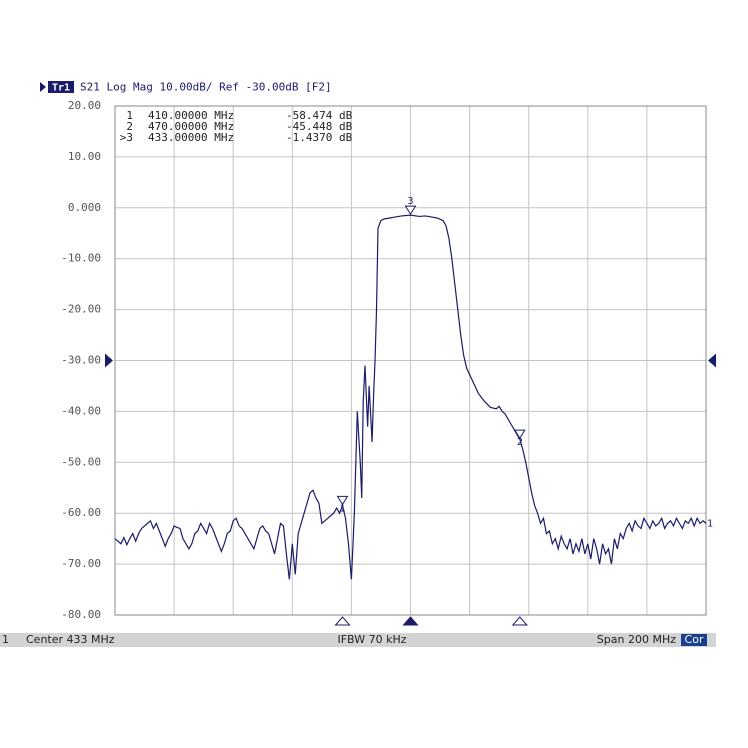  What do you see at coordinates (206, 87) in the screenshot?
I see `trace-header: S21 Log Mag 10.00dB/ Ref -30.00dB [F2]` at bounding box center [206, 87].